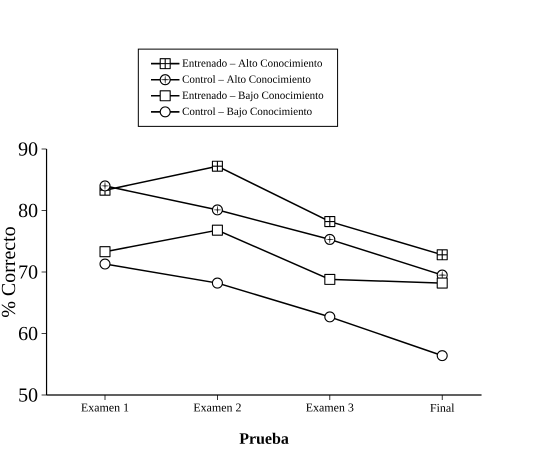 The image size is (554, 471). Describe the element at coordinates (104, 408) in the screenshot. I see `x-tick-label: Examen 1` at that location.